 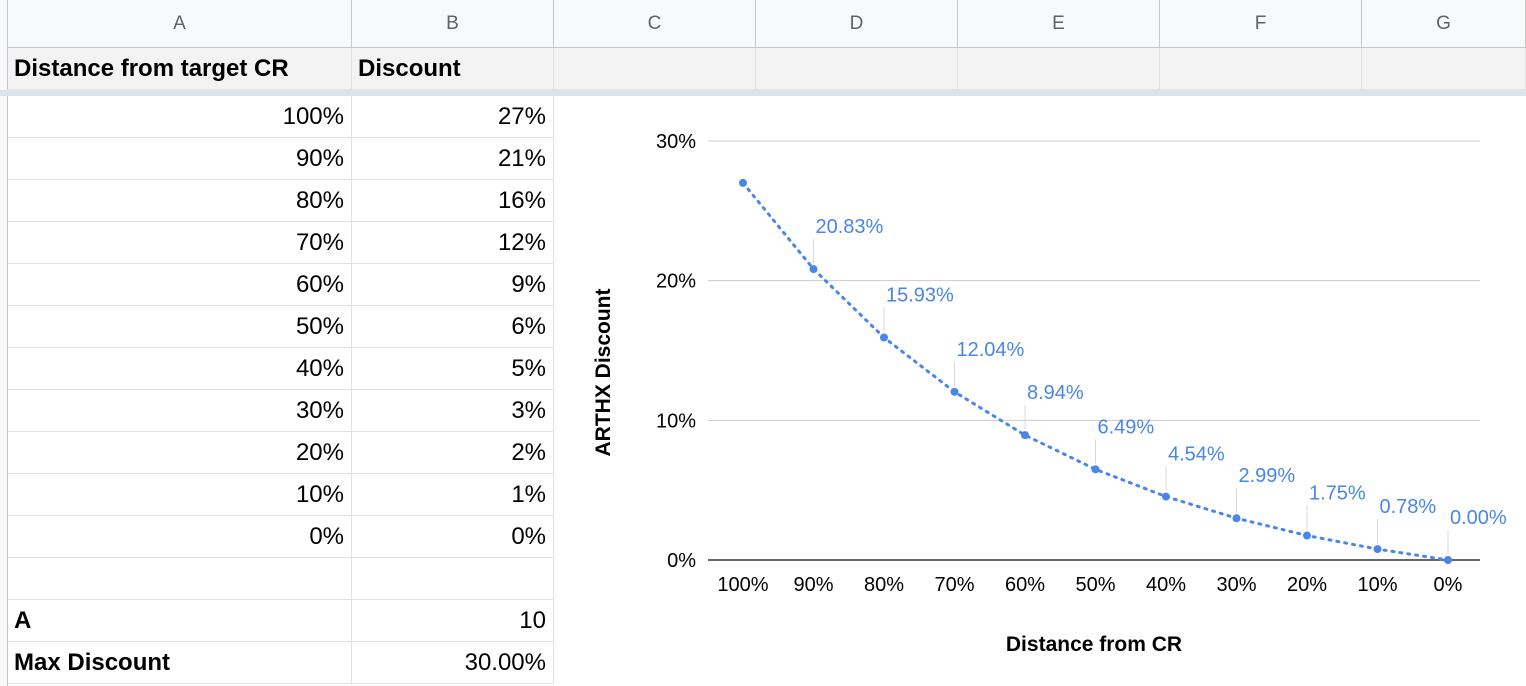 I want to click on freeze-divider, so click(x=763, y=93).